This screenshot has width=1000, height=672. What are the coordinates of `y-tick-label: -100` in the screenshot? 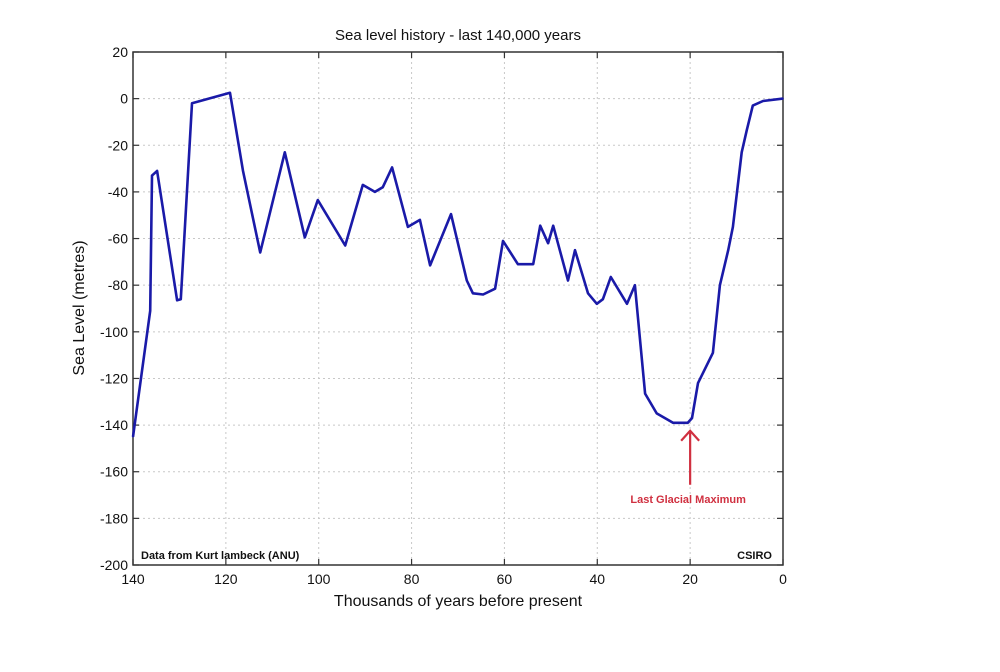 It's located at (114, 332).